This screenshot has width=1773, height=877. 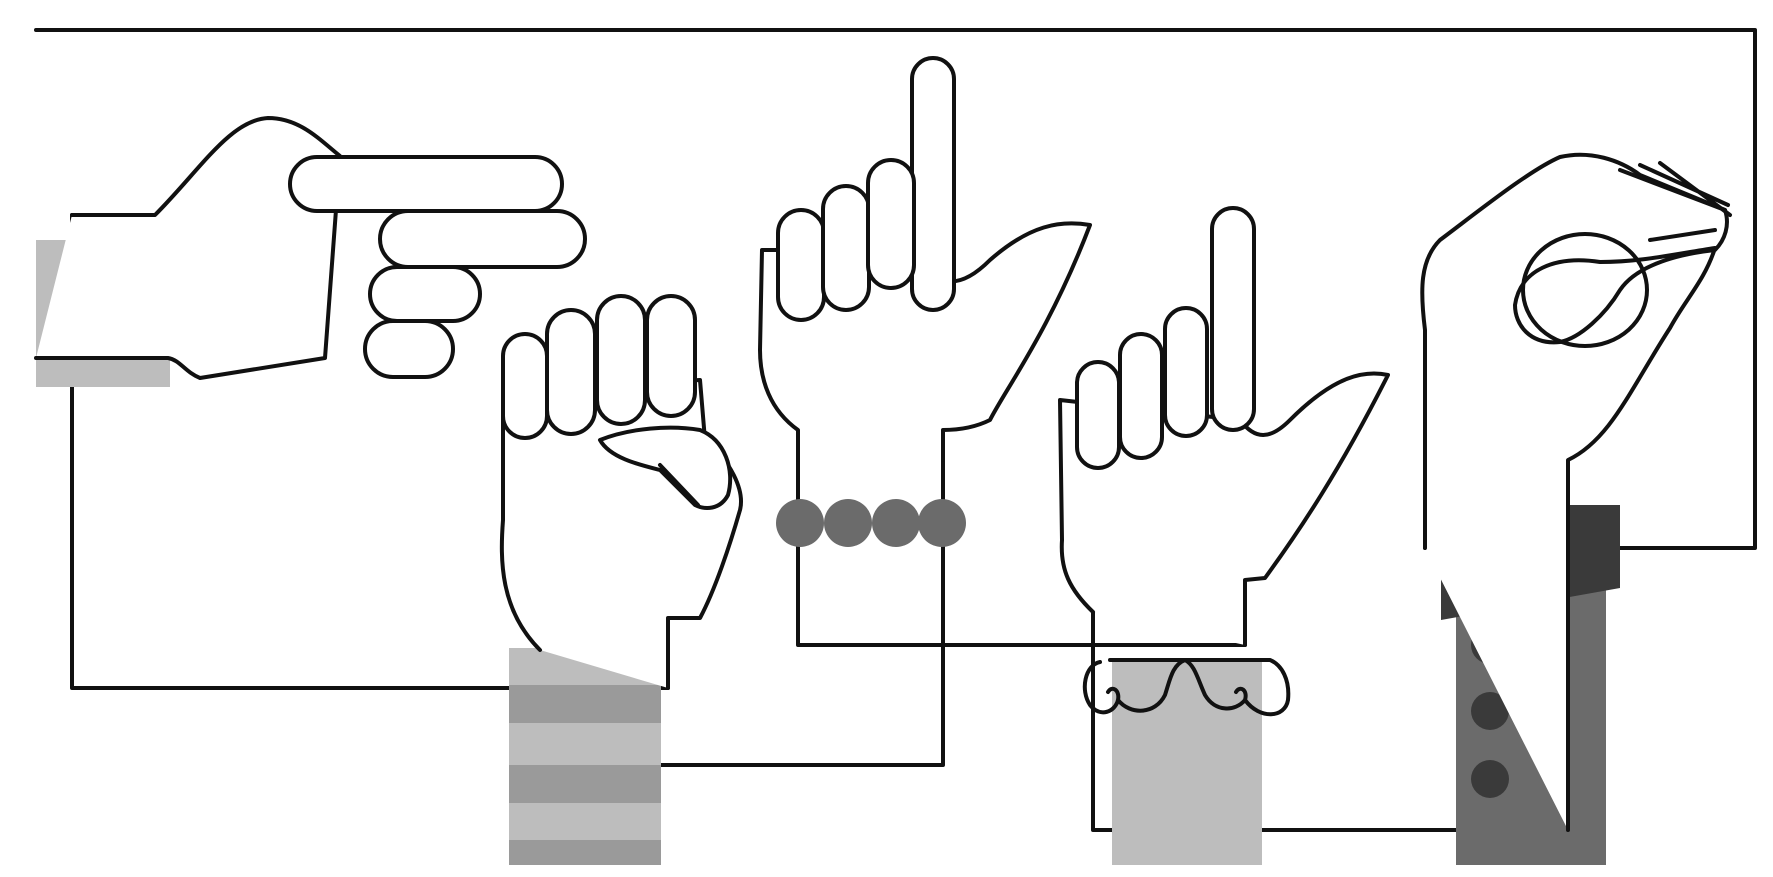 I want to click on l-index-finger, so click(x=933, y=184).